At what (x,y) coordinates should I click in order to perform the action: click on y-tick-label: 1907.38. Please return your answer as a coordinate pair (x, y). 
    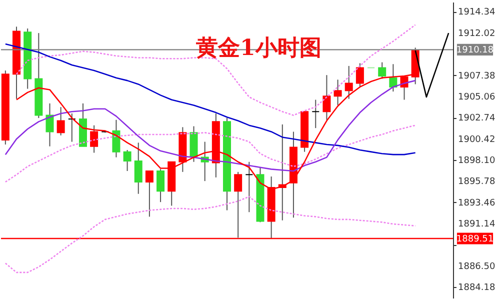
    Looking at the image, I should click on (477, 76).